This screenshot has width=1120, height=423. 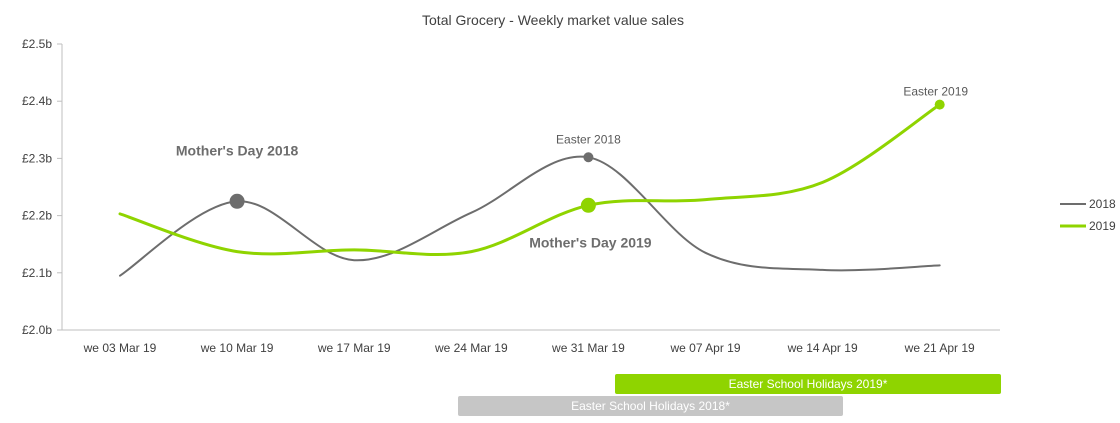 I want to click on y-axis: £2.0b £2.1b £2.2b £2.3b £2.4b £2.5b, so click(x=42, y=187).